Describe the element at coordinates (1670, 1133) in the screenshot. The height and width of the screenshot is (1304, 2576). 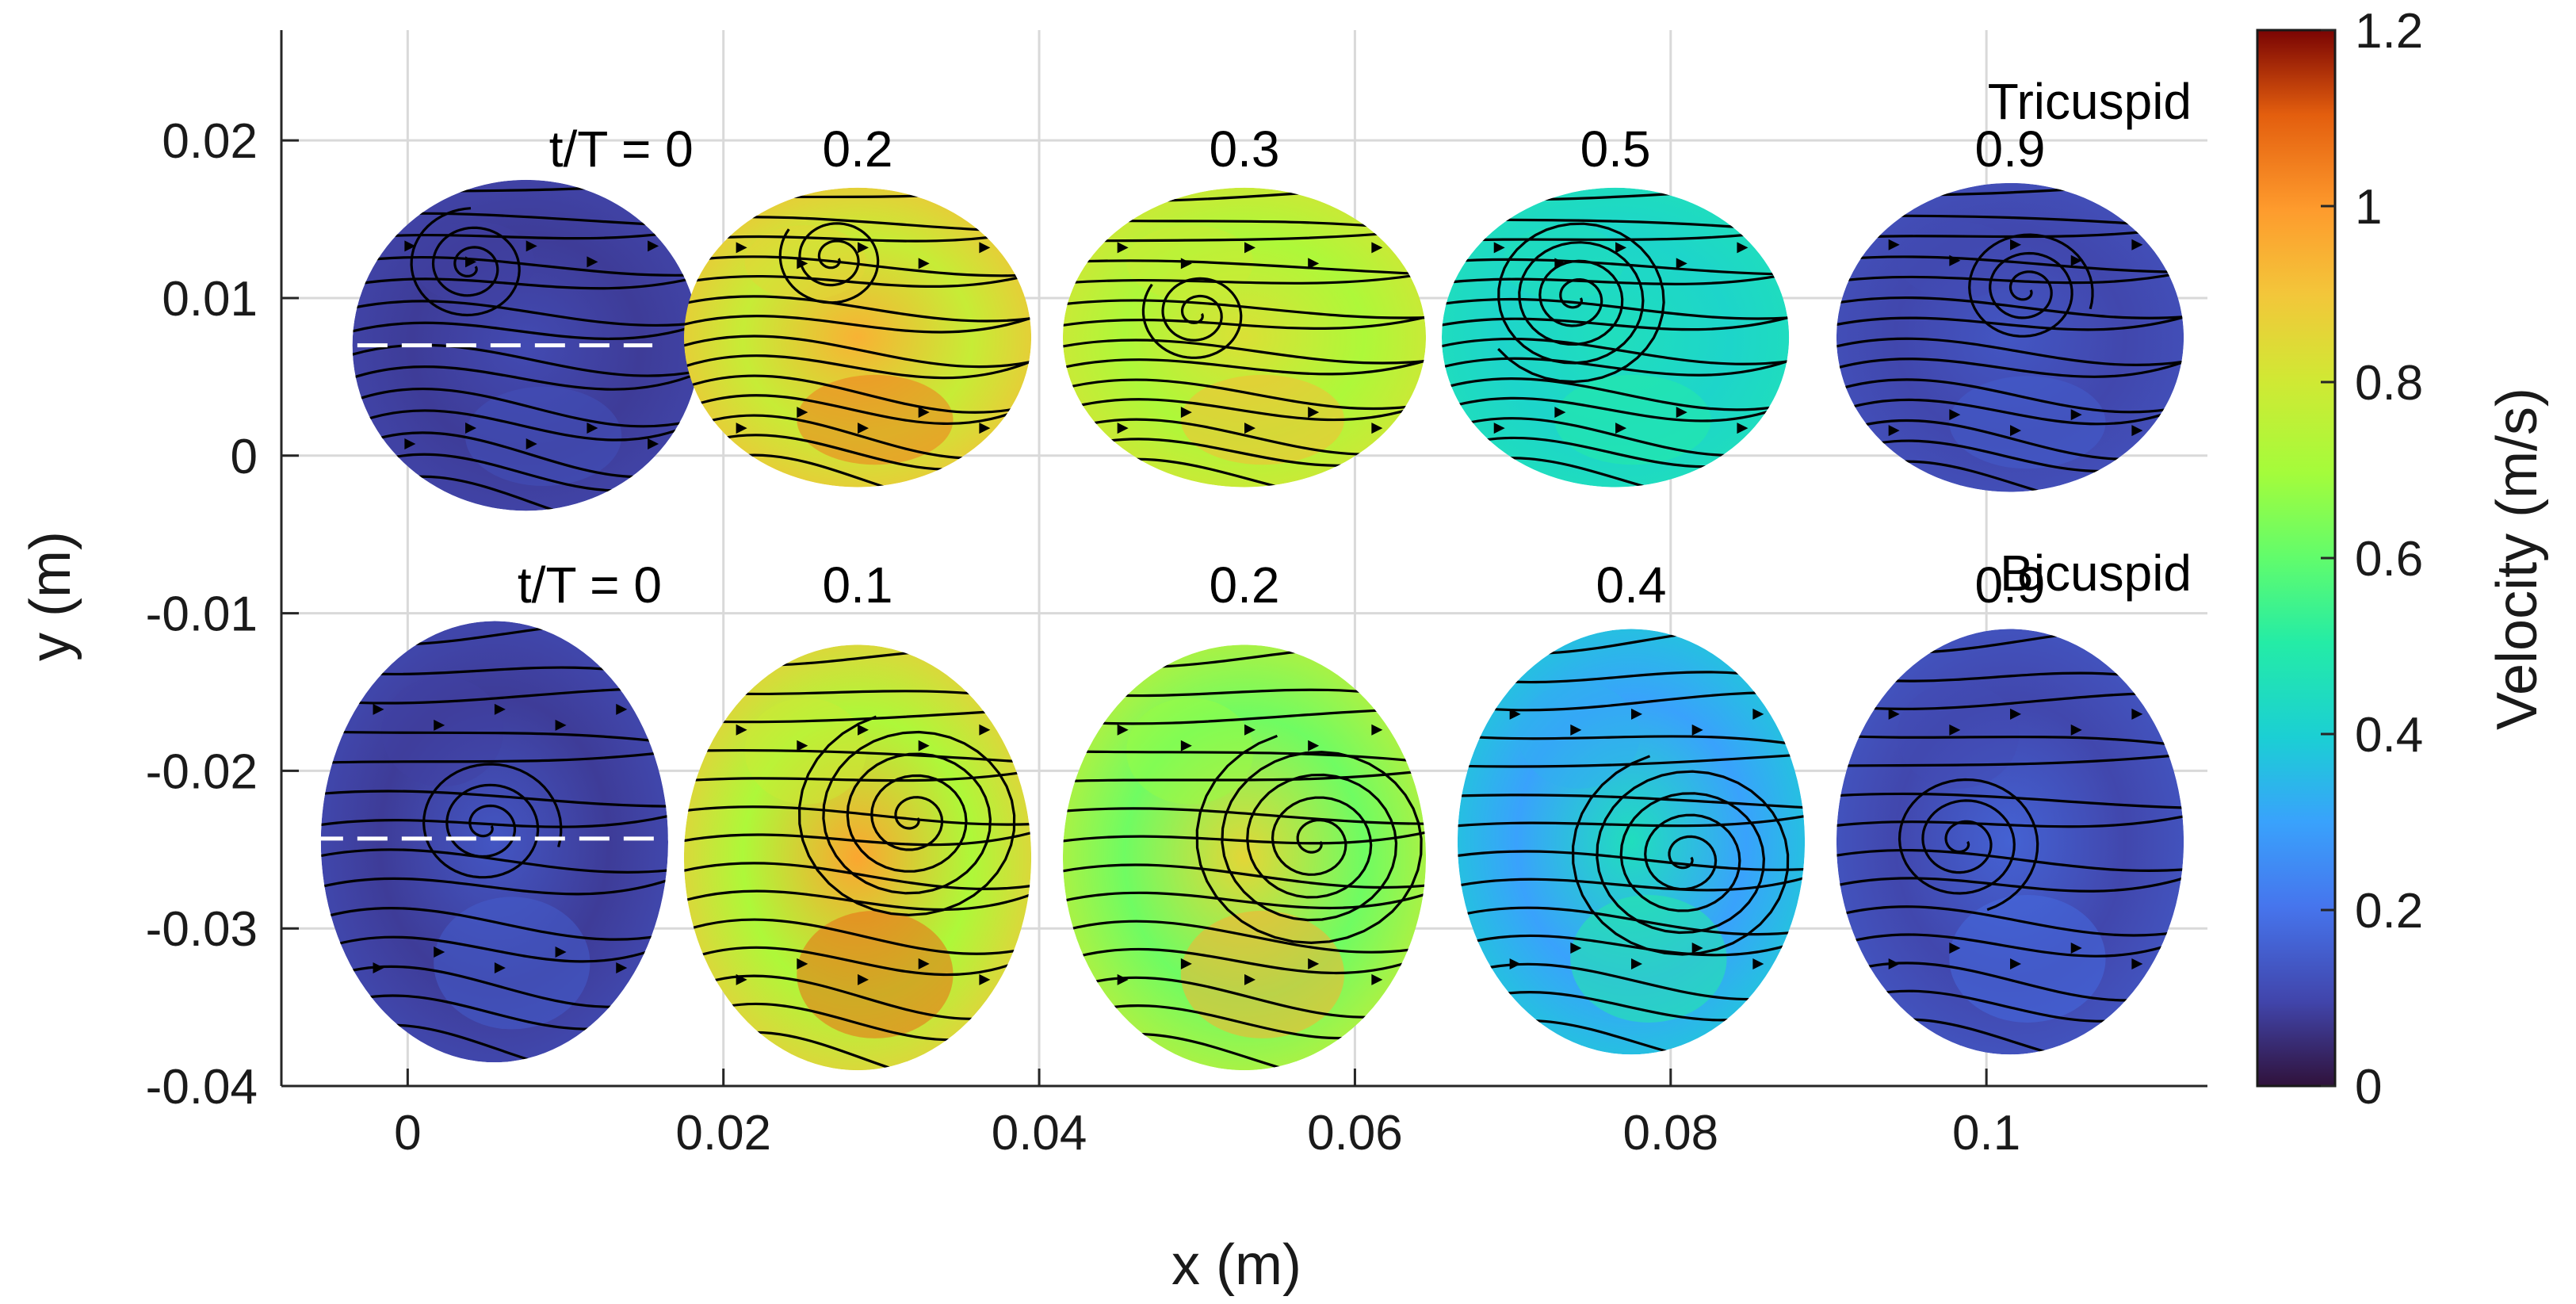
I see `x-tick-label: 0.08` at that location.